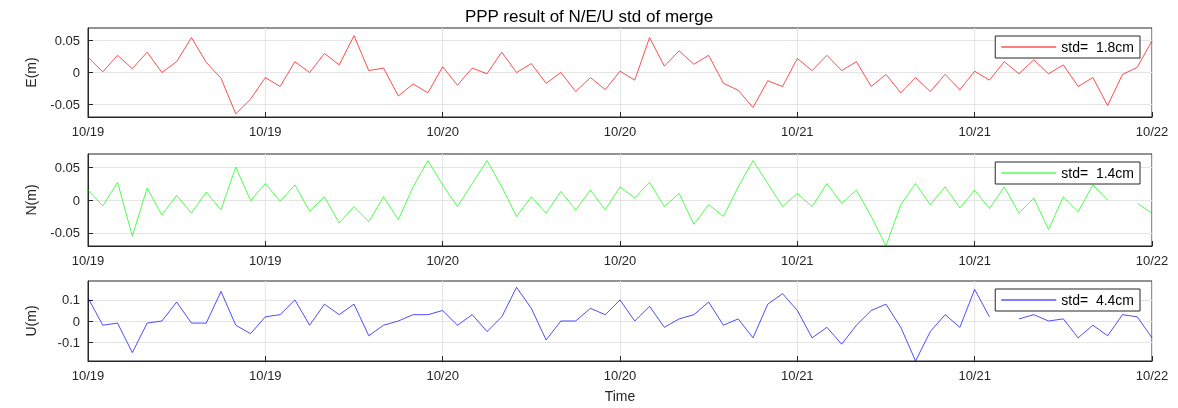  Describe the element at coordinates (1098, 300) in the screenshot. I see `legend-label: std= 4.4cm` at that location.